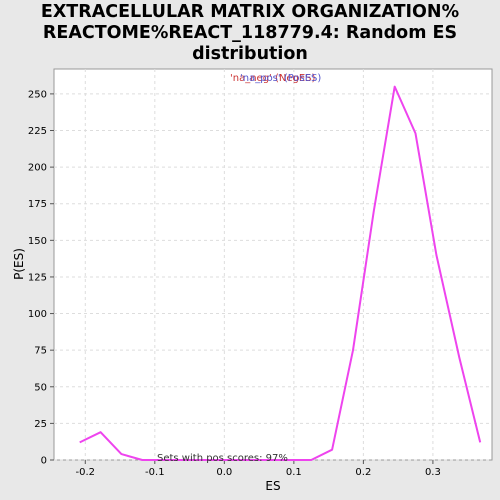 The width and height of the screenshot is (500, 500). I want to click on y-tick-label: 100, so click(37, 314).